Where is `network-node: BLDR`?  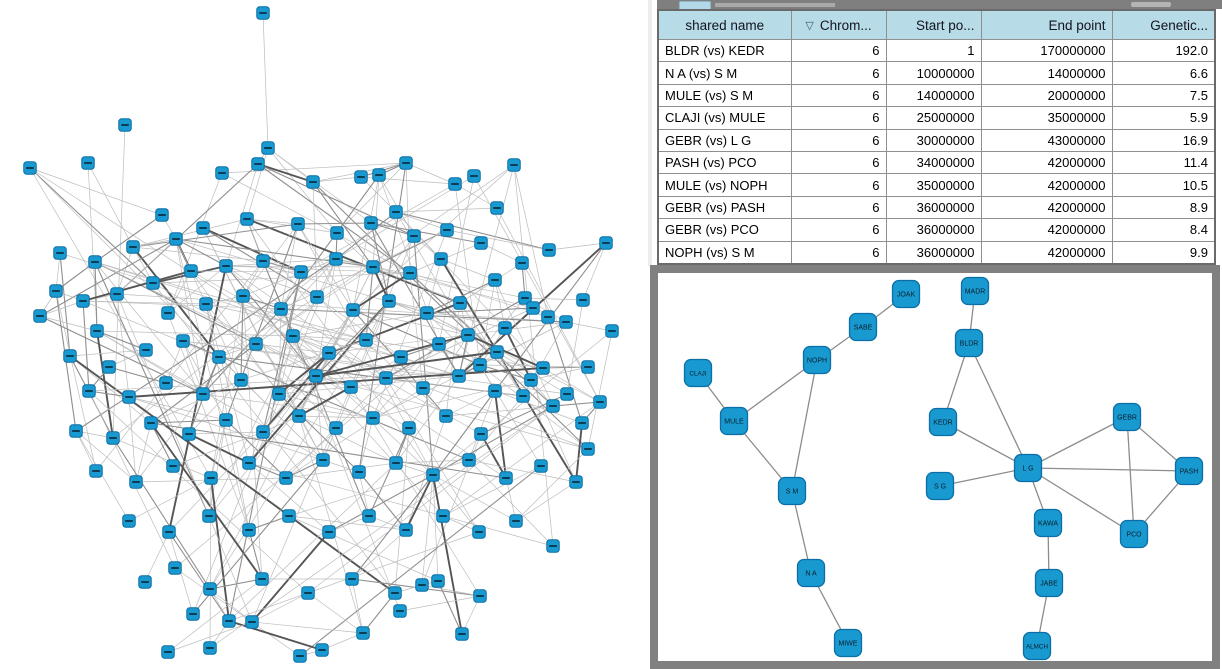
network-node: BLDR is located at coordinates (969, 343).